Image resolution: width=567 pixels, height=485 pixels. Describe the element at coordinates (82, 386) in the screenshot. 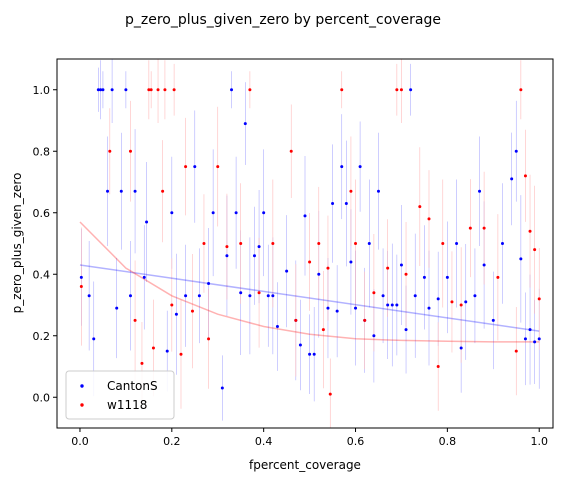

I see `legend-marker-CantonS` at that location.